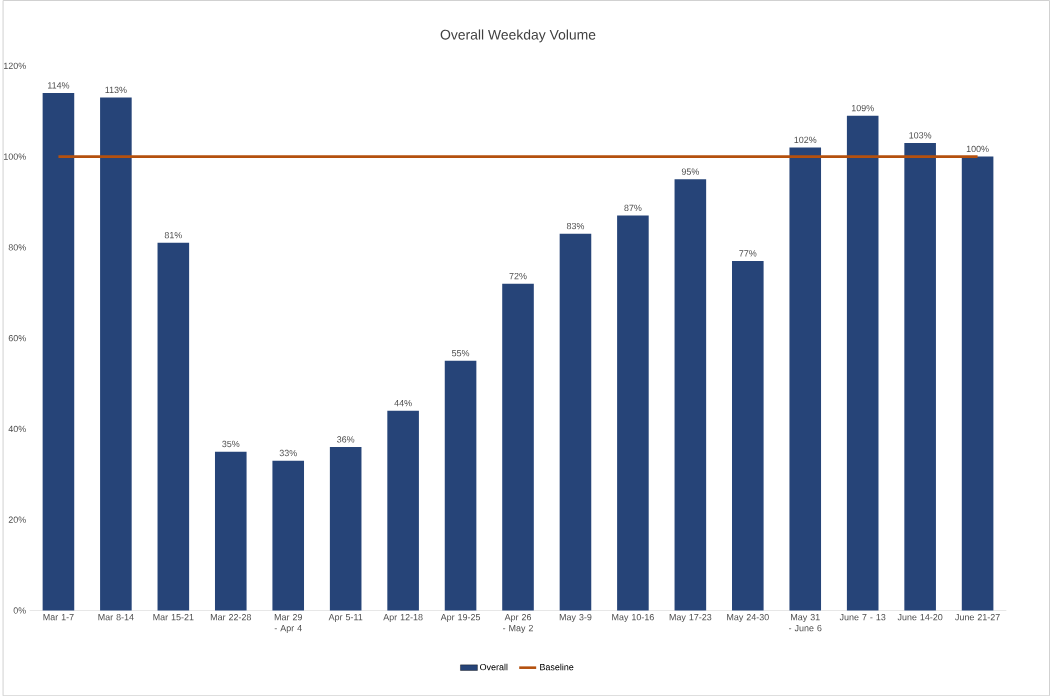 The image size is (1050, 696). Describe the element at coordinates (862, 617) in the screenshot. I see `x-tick-label: June 7 - 13` at that location.